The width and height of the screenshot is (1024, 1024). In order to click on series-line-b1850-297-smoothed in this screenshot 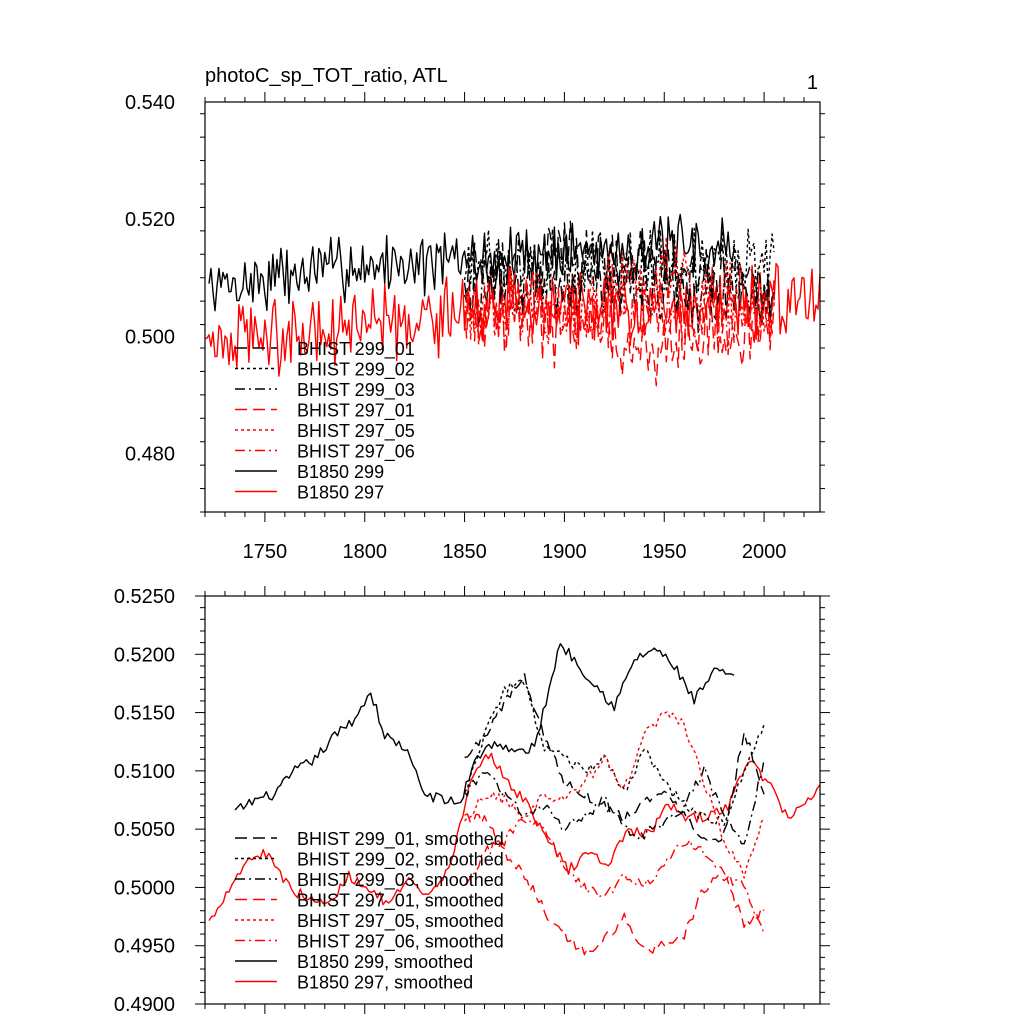, I will do `click(514, 836)`.